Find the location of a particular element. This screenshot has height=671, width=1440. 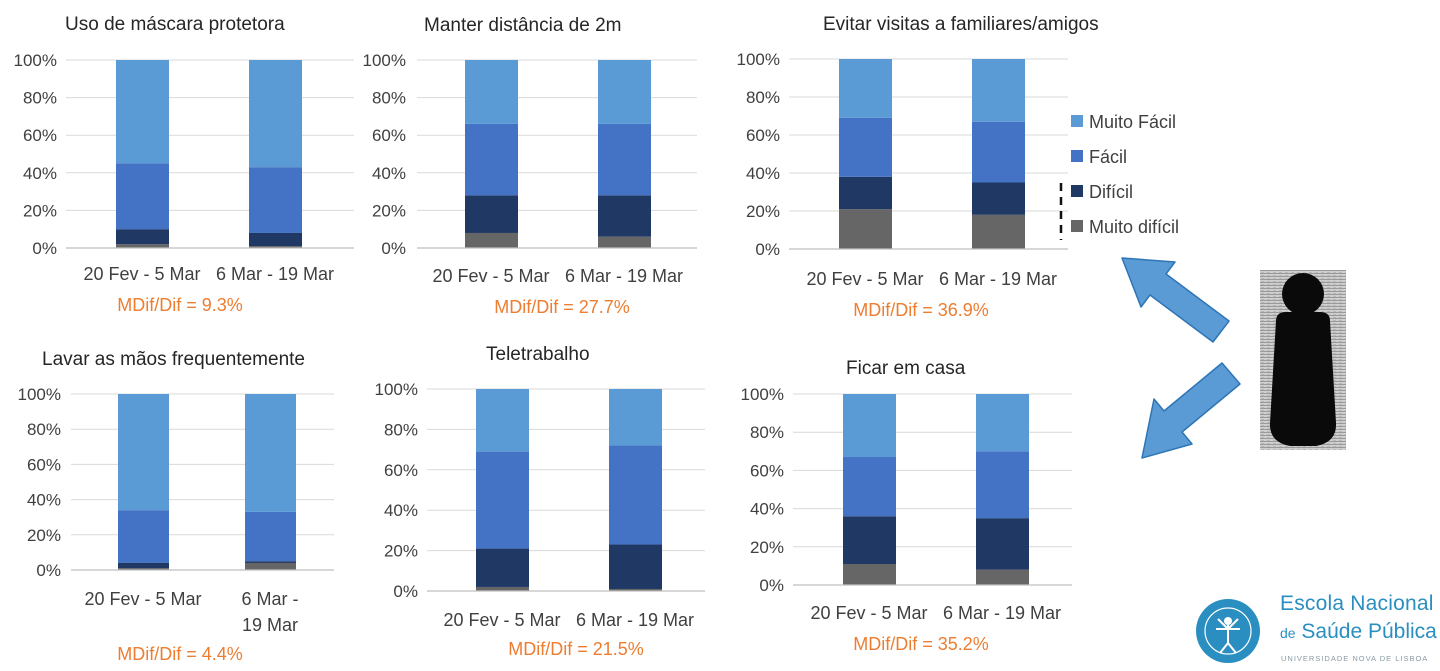

legend-swatch-muito-facil is located at coordinates (1077, 121).